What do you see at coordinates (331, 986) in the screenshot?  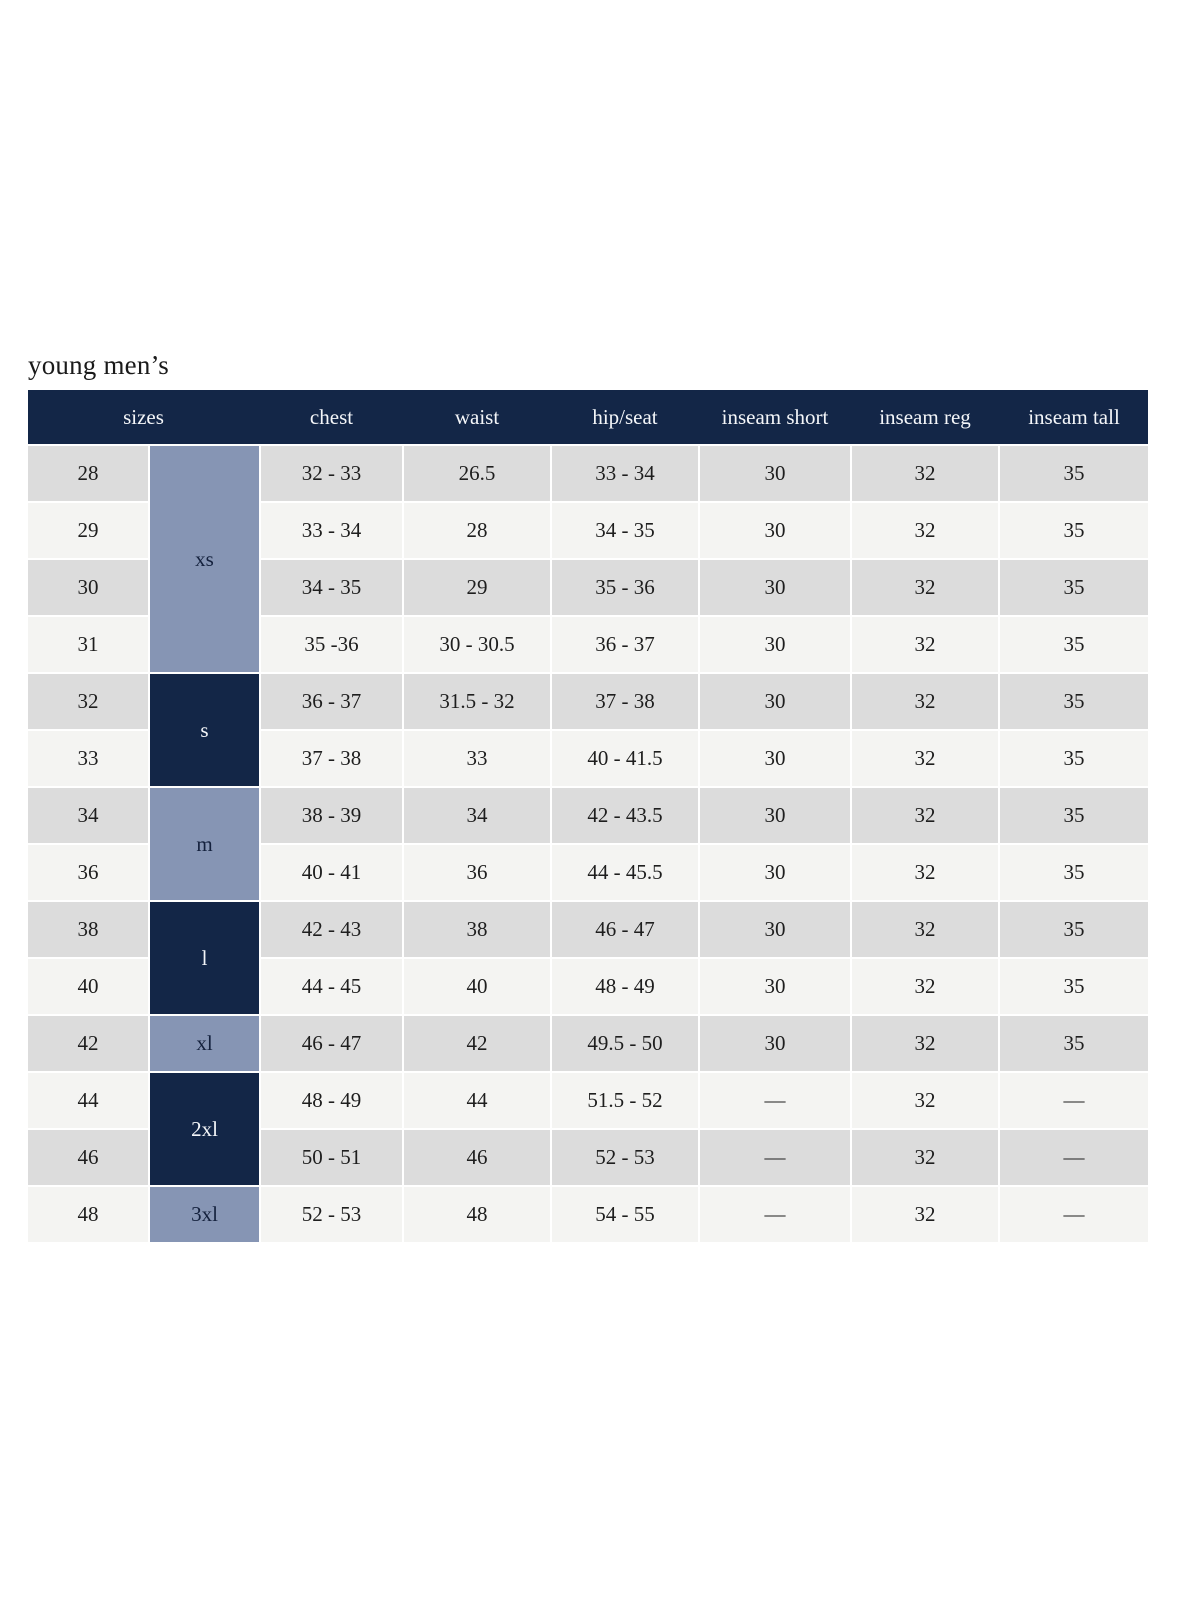 I see `cell-chest: 44 - 45` at bounding box center [331, 986].